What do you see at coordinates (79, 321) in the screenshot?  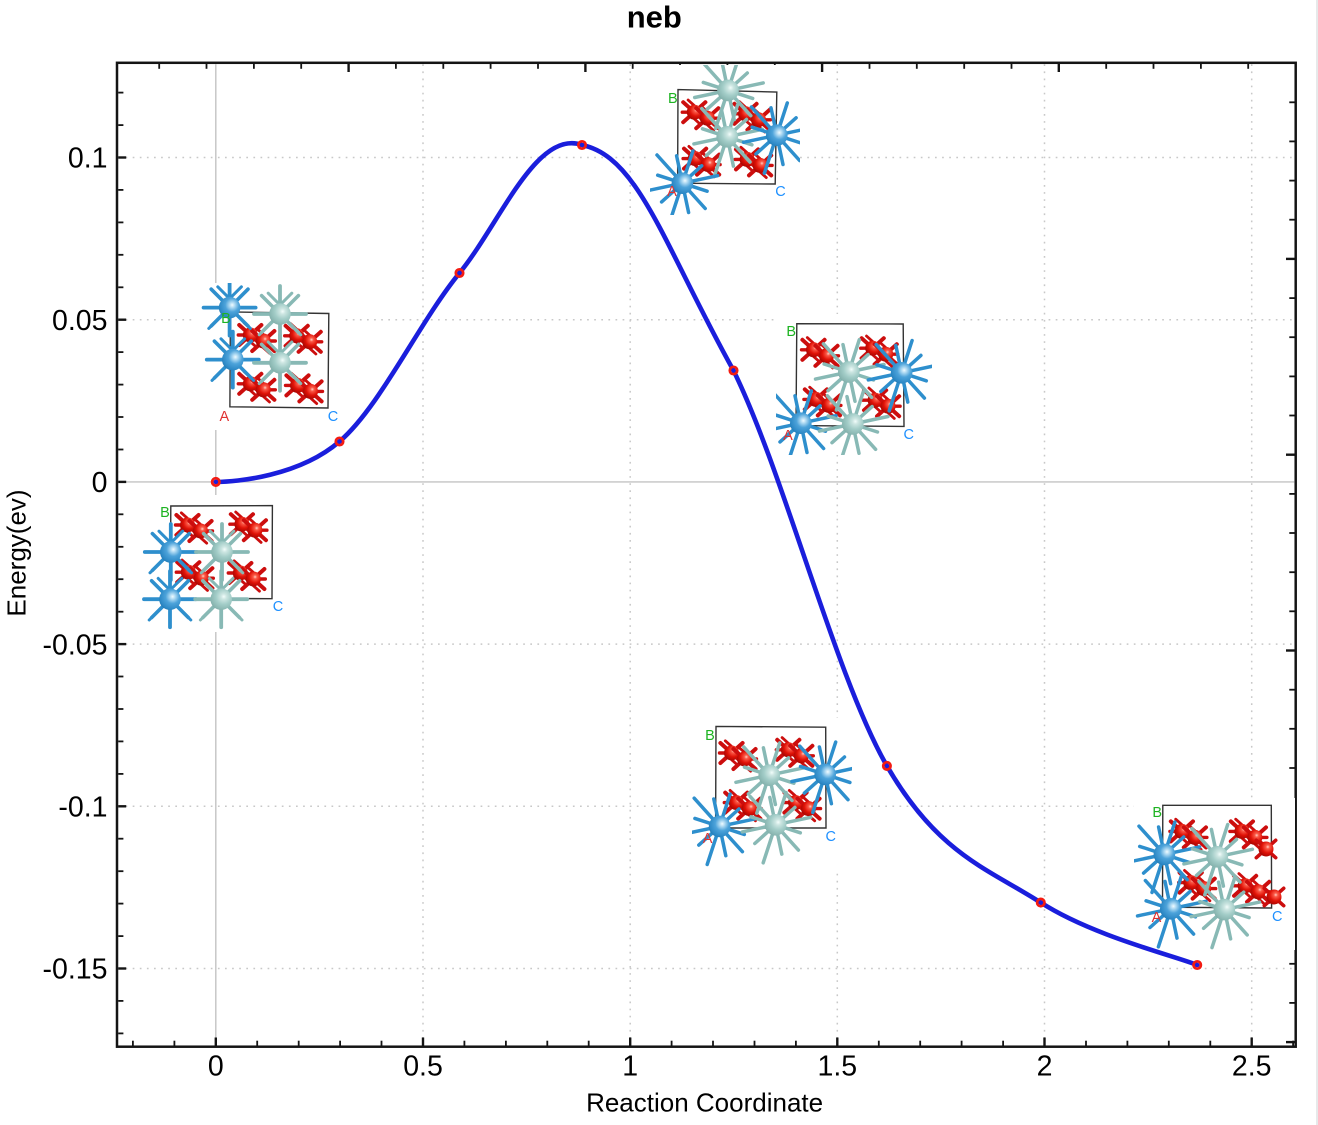 I see `svg-text: 0.05` at bounding box center [79, 321].